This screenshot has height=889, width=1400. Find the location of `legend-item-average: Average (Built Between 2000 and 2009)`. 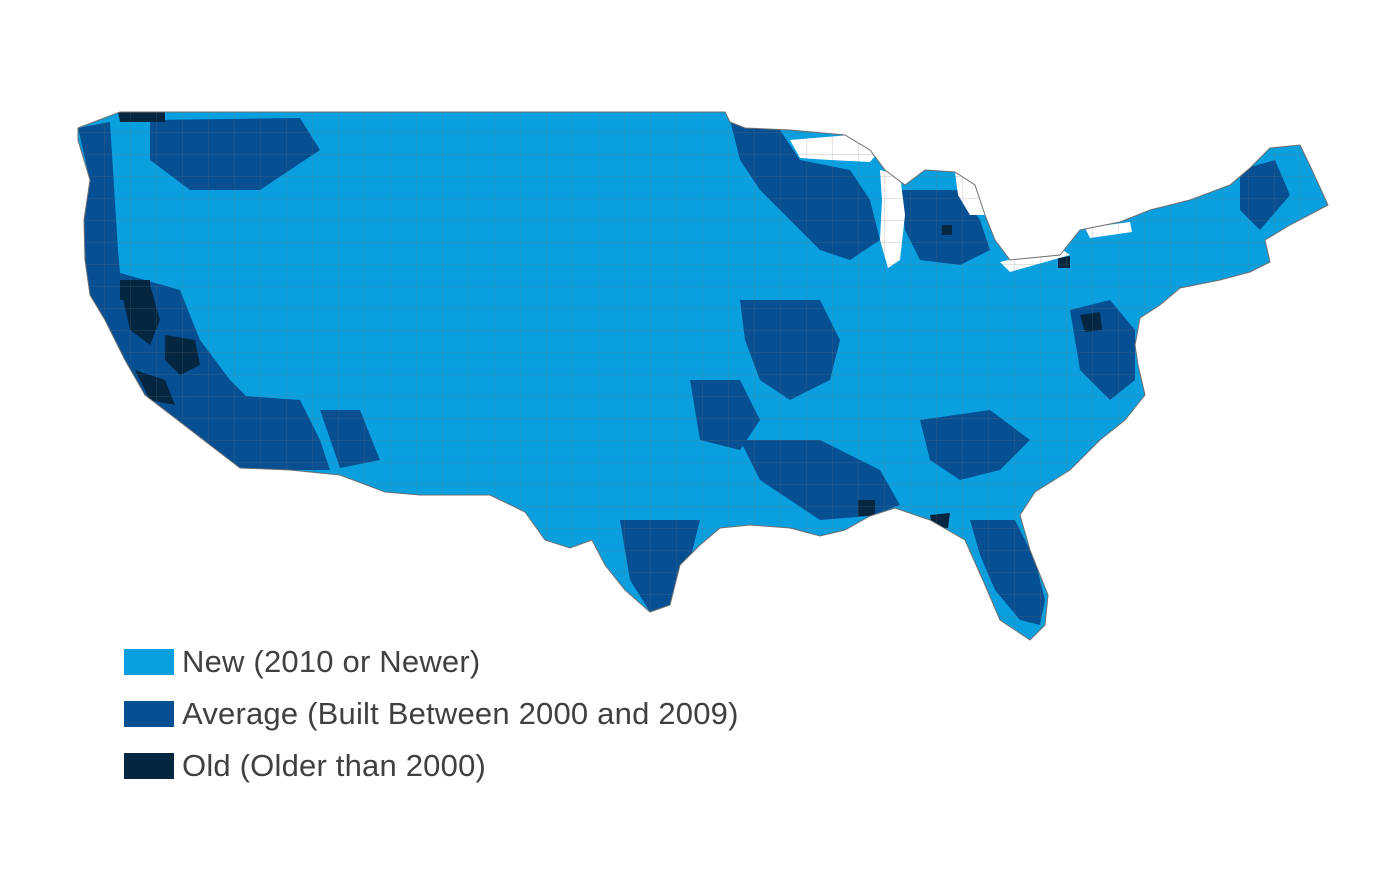

legend-item-average: Average (Built Between 2000 and 2009) is located at coordinates (431, 714).